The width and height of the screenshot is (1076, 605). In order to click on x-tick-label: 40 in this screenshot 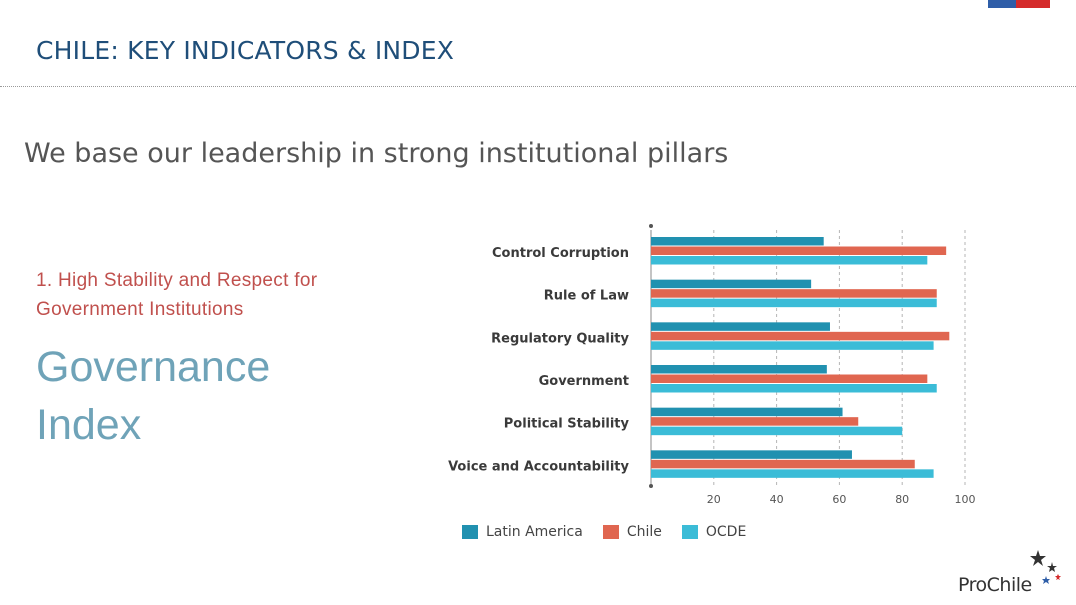, I will do `click(777, 499)`.